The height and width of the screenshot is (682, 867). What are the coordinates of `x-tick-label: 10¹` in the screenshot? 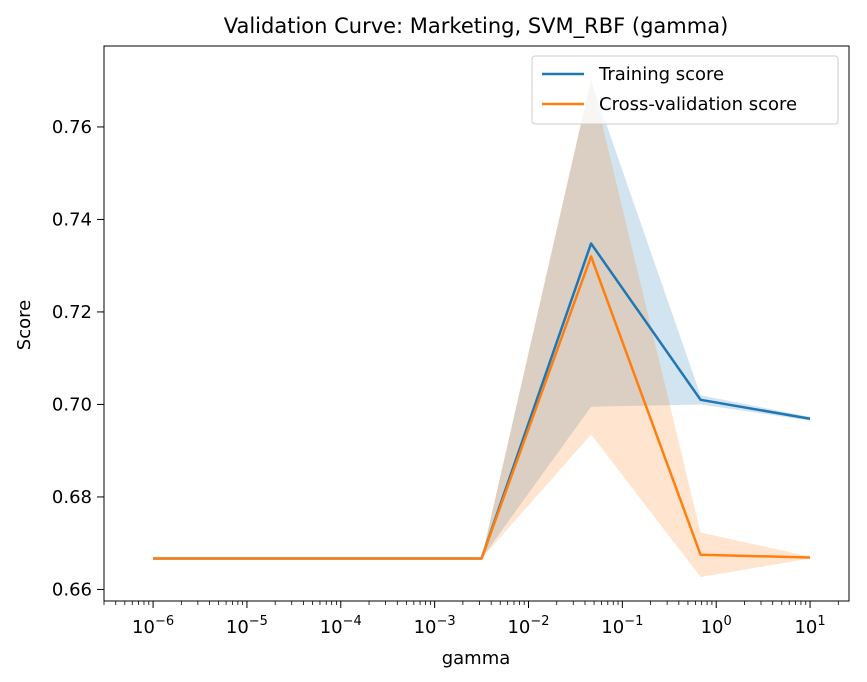 It's located at (809, 626).